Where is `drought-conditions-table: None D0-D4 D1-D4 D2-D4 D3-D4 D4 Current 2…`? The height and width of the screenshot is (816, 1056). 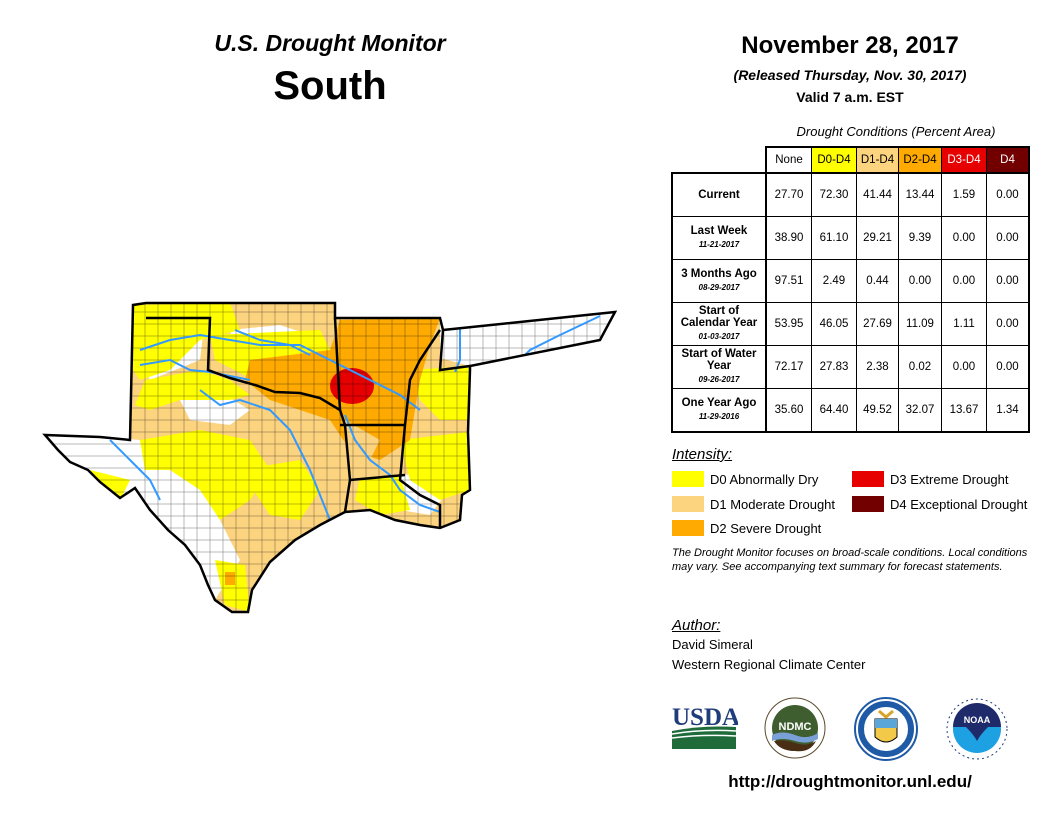 drought-conditions-table: None D0-D4 D1-D4 D2-D4 D3-D4 D4 Current 2… is located at coordinates (850, 289).